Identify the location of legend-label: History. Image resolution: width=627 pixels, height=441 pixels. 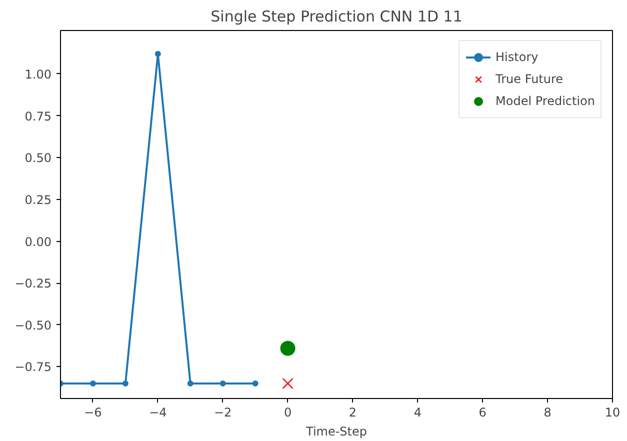
(517, 57).